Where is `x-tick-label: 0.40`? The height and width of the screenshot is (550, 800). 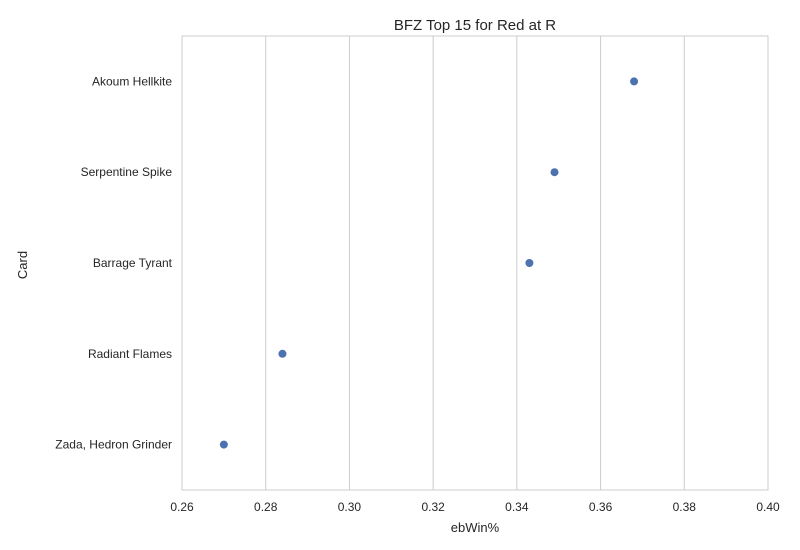
x-tick-label: 0.40 is located at coordinates (768, 507).